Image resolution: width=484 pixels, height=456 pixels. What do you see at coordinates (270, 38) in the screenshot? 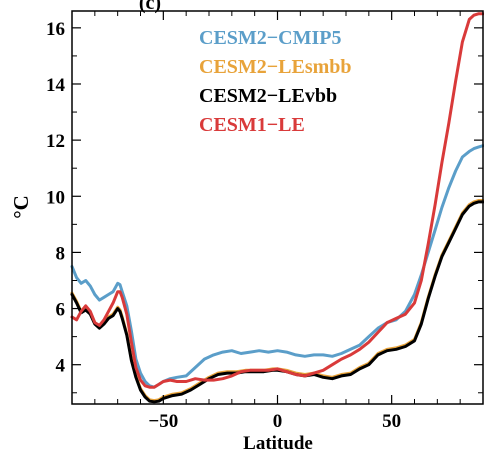
I see `legend-entry-0: CESM2−CMIP5` at bounding box center [270, 38].